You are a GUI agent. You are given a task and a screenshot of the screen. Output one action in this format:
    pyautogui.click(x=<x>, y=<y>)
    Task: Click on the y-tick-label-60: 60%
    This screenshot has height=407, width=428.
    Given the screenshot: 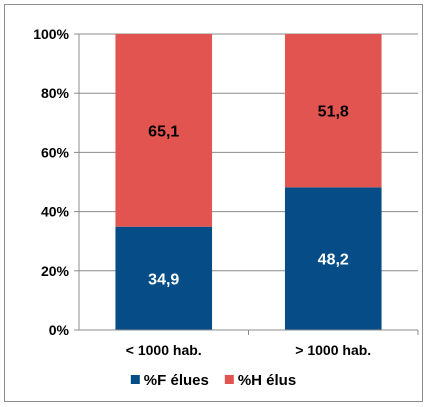 What is the action you would take?
    pyautogui.click(x=55, y=152)
    